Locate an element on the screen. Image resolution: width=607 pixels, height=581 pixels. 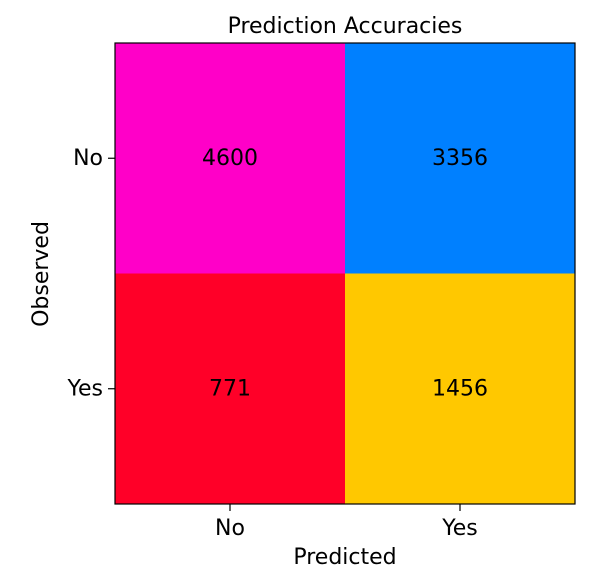
cell-value-label: 771 is located at coordinates (230, 388).